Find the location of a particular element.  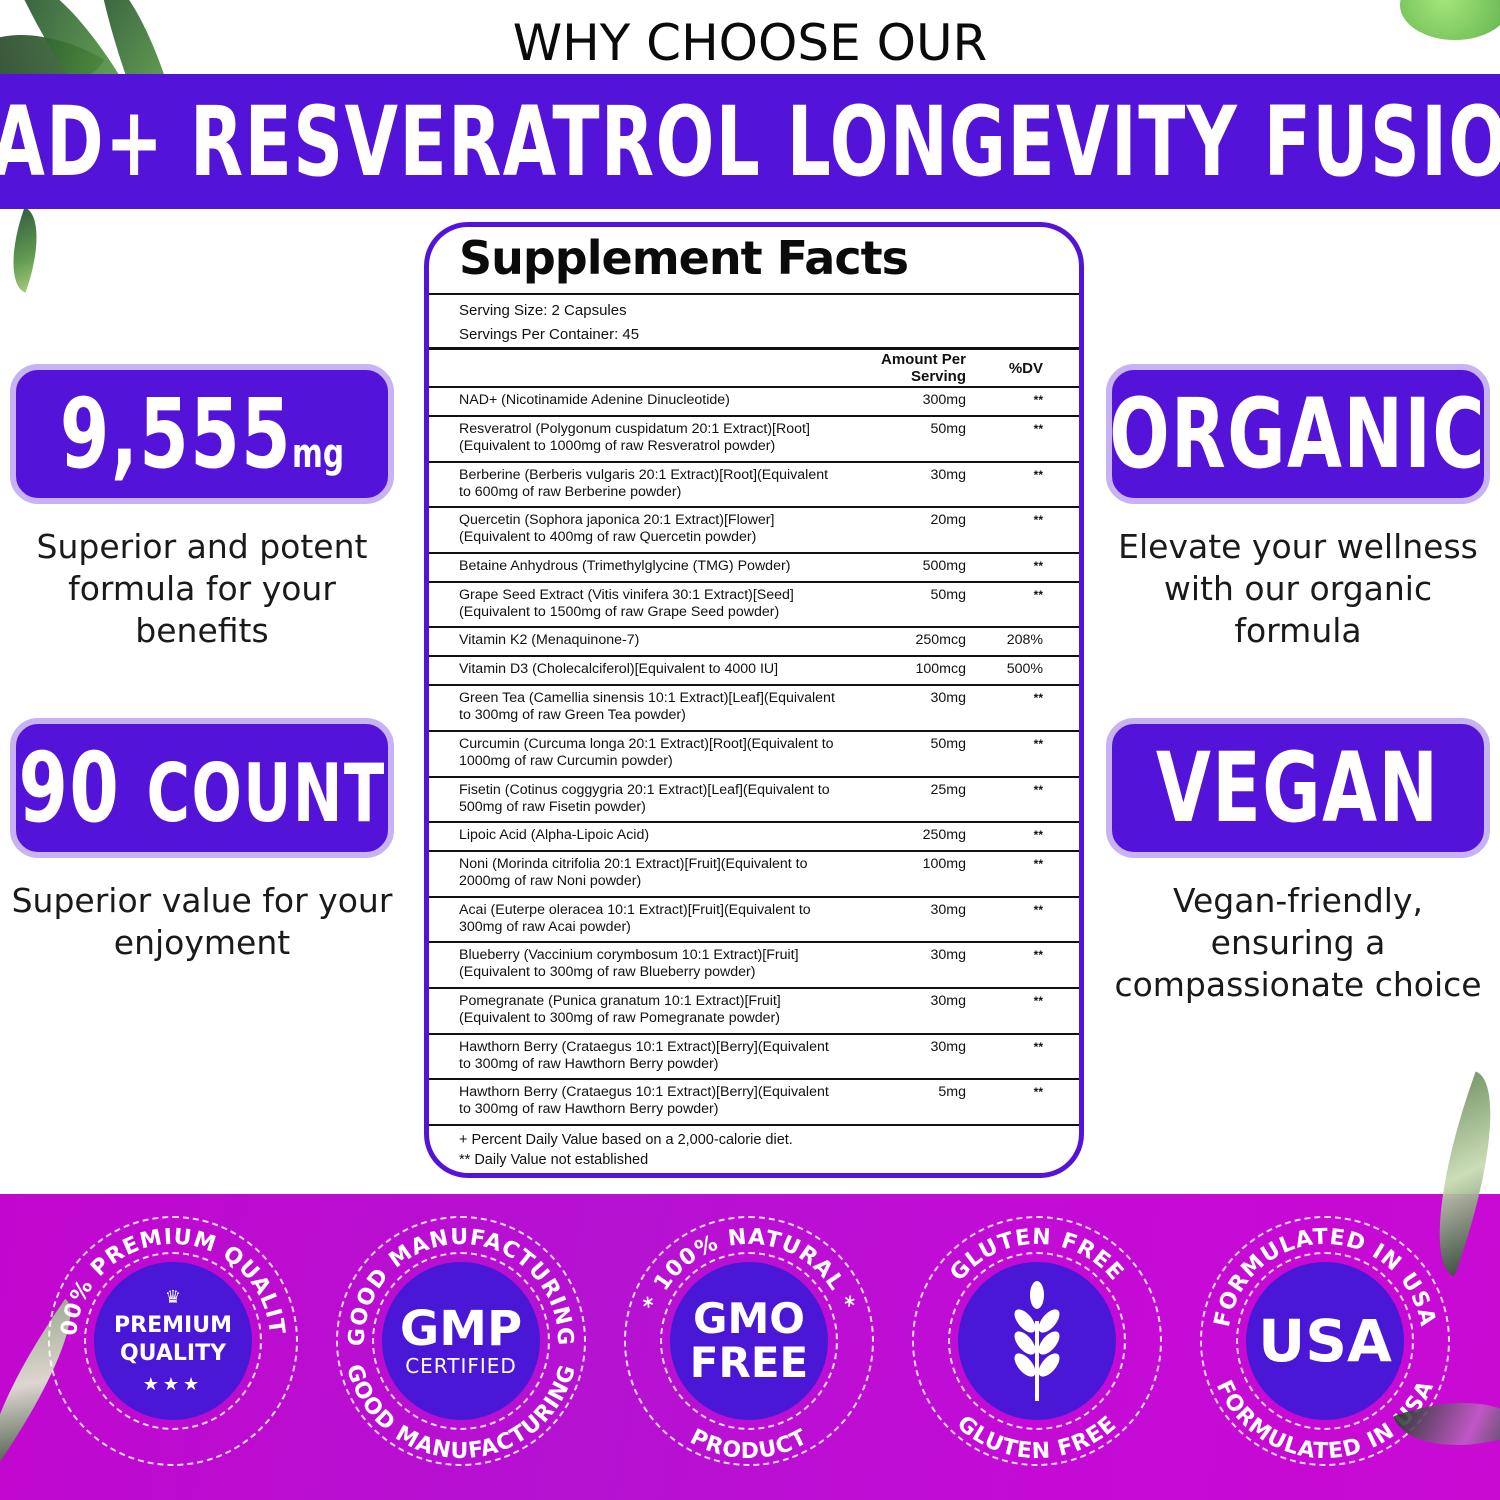

facts-title: Supplement Facts is located at coordinates (684, 258).